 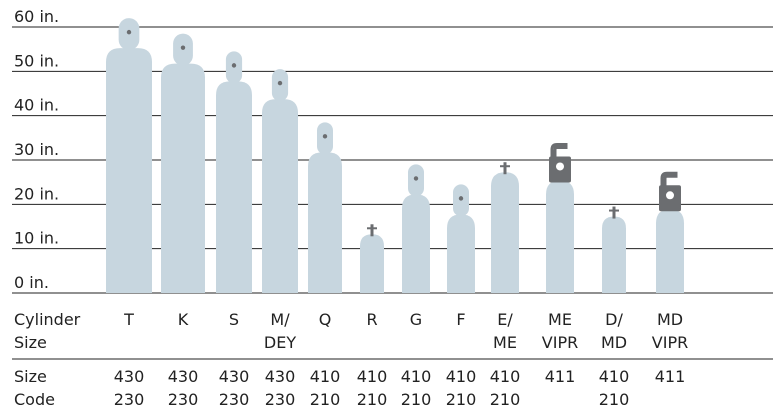 What do you see at coordinates (47, 319) in the screenshot?
I see `row-label: Cylinder` at bounding box center [47, 319].